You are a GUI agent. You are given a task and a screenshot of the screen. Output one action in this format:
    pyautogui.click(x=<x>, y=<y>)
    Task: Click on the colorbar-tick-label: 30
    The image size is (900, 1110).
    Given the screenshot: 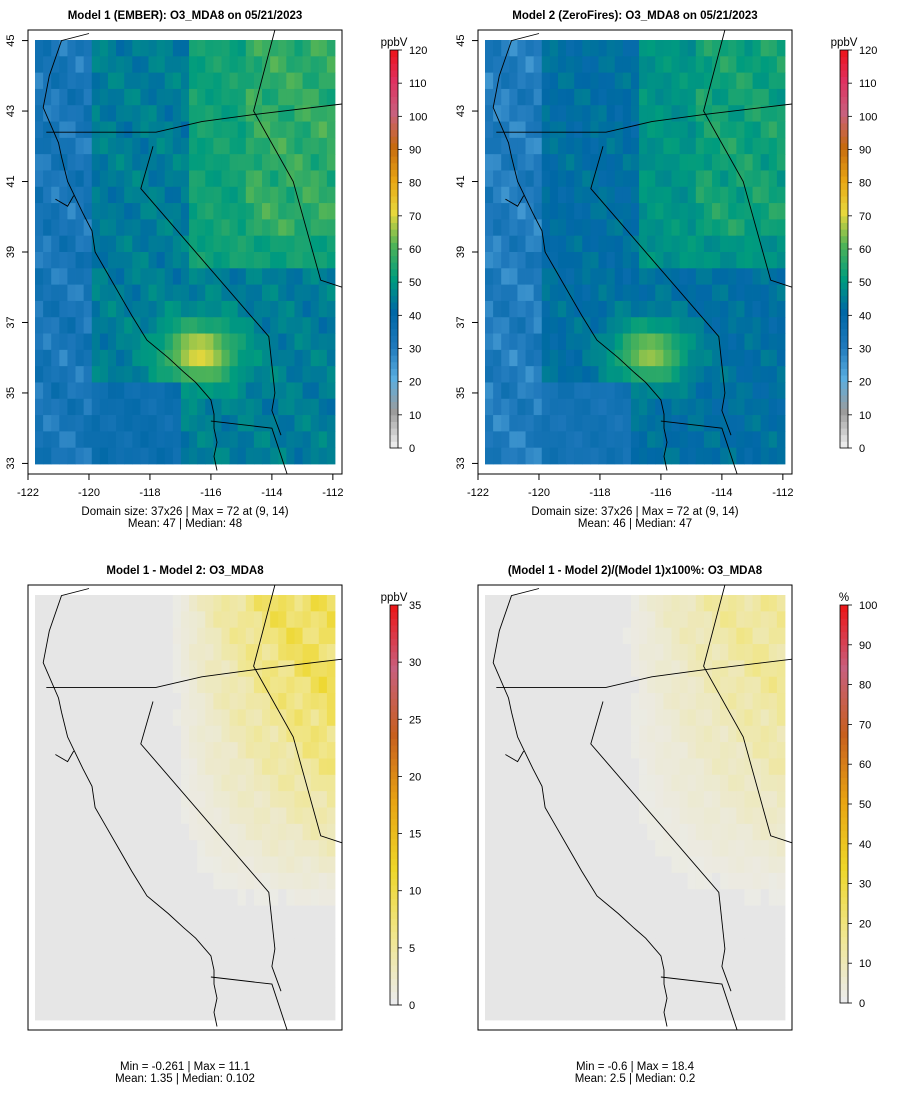 What is the action you would take?
    pyautogui.click(x=865, y=350)
    